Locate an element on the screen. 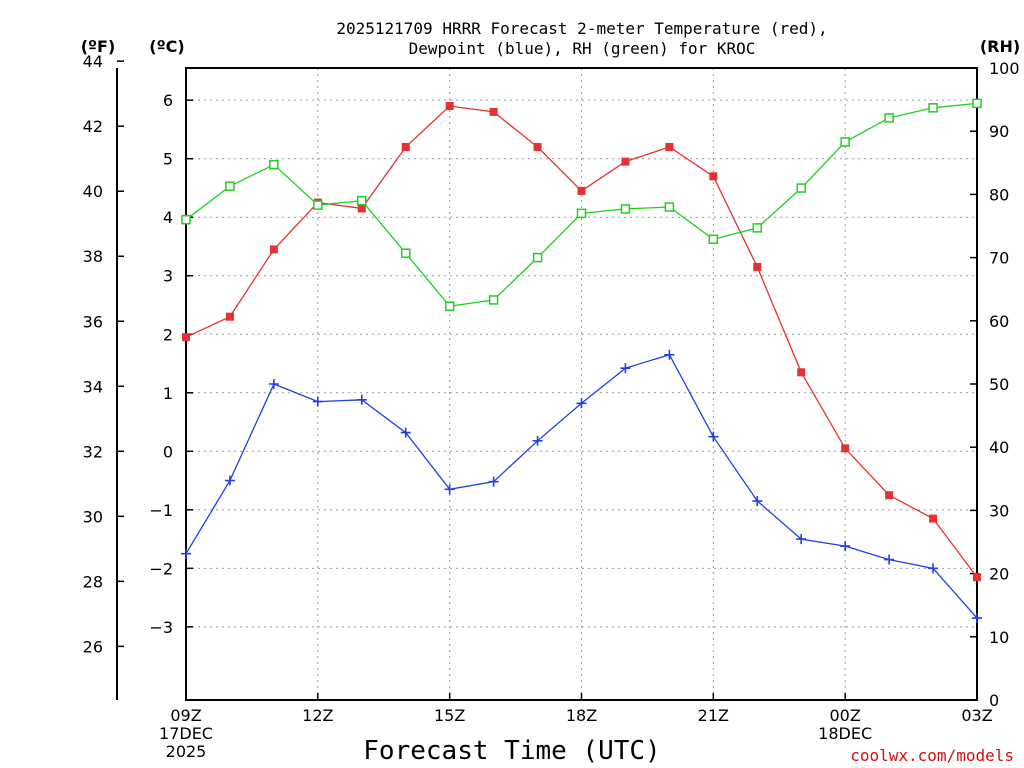 Image resolution: width=1024 pixels, height=768 pixels. rh-tick-label: 100 is located at coordinates (1004, 68).